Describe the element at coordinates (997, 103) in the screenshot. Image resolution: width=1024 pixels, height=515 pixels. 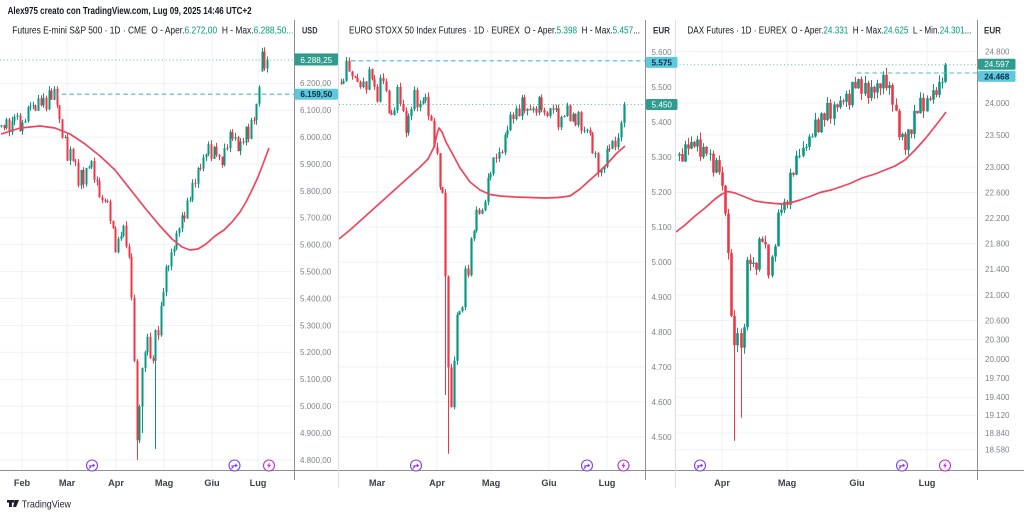
I see `svg-text: 24.000` at that location.